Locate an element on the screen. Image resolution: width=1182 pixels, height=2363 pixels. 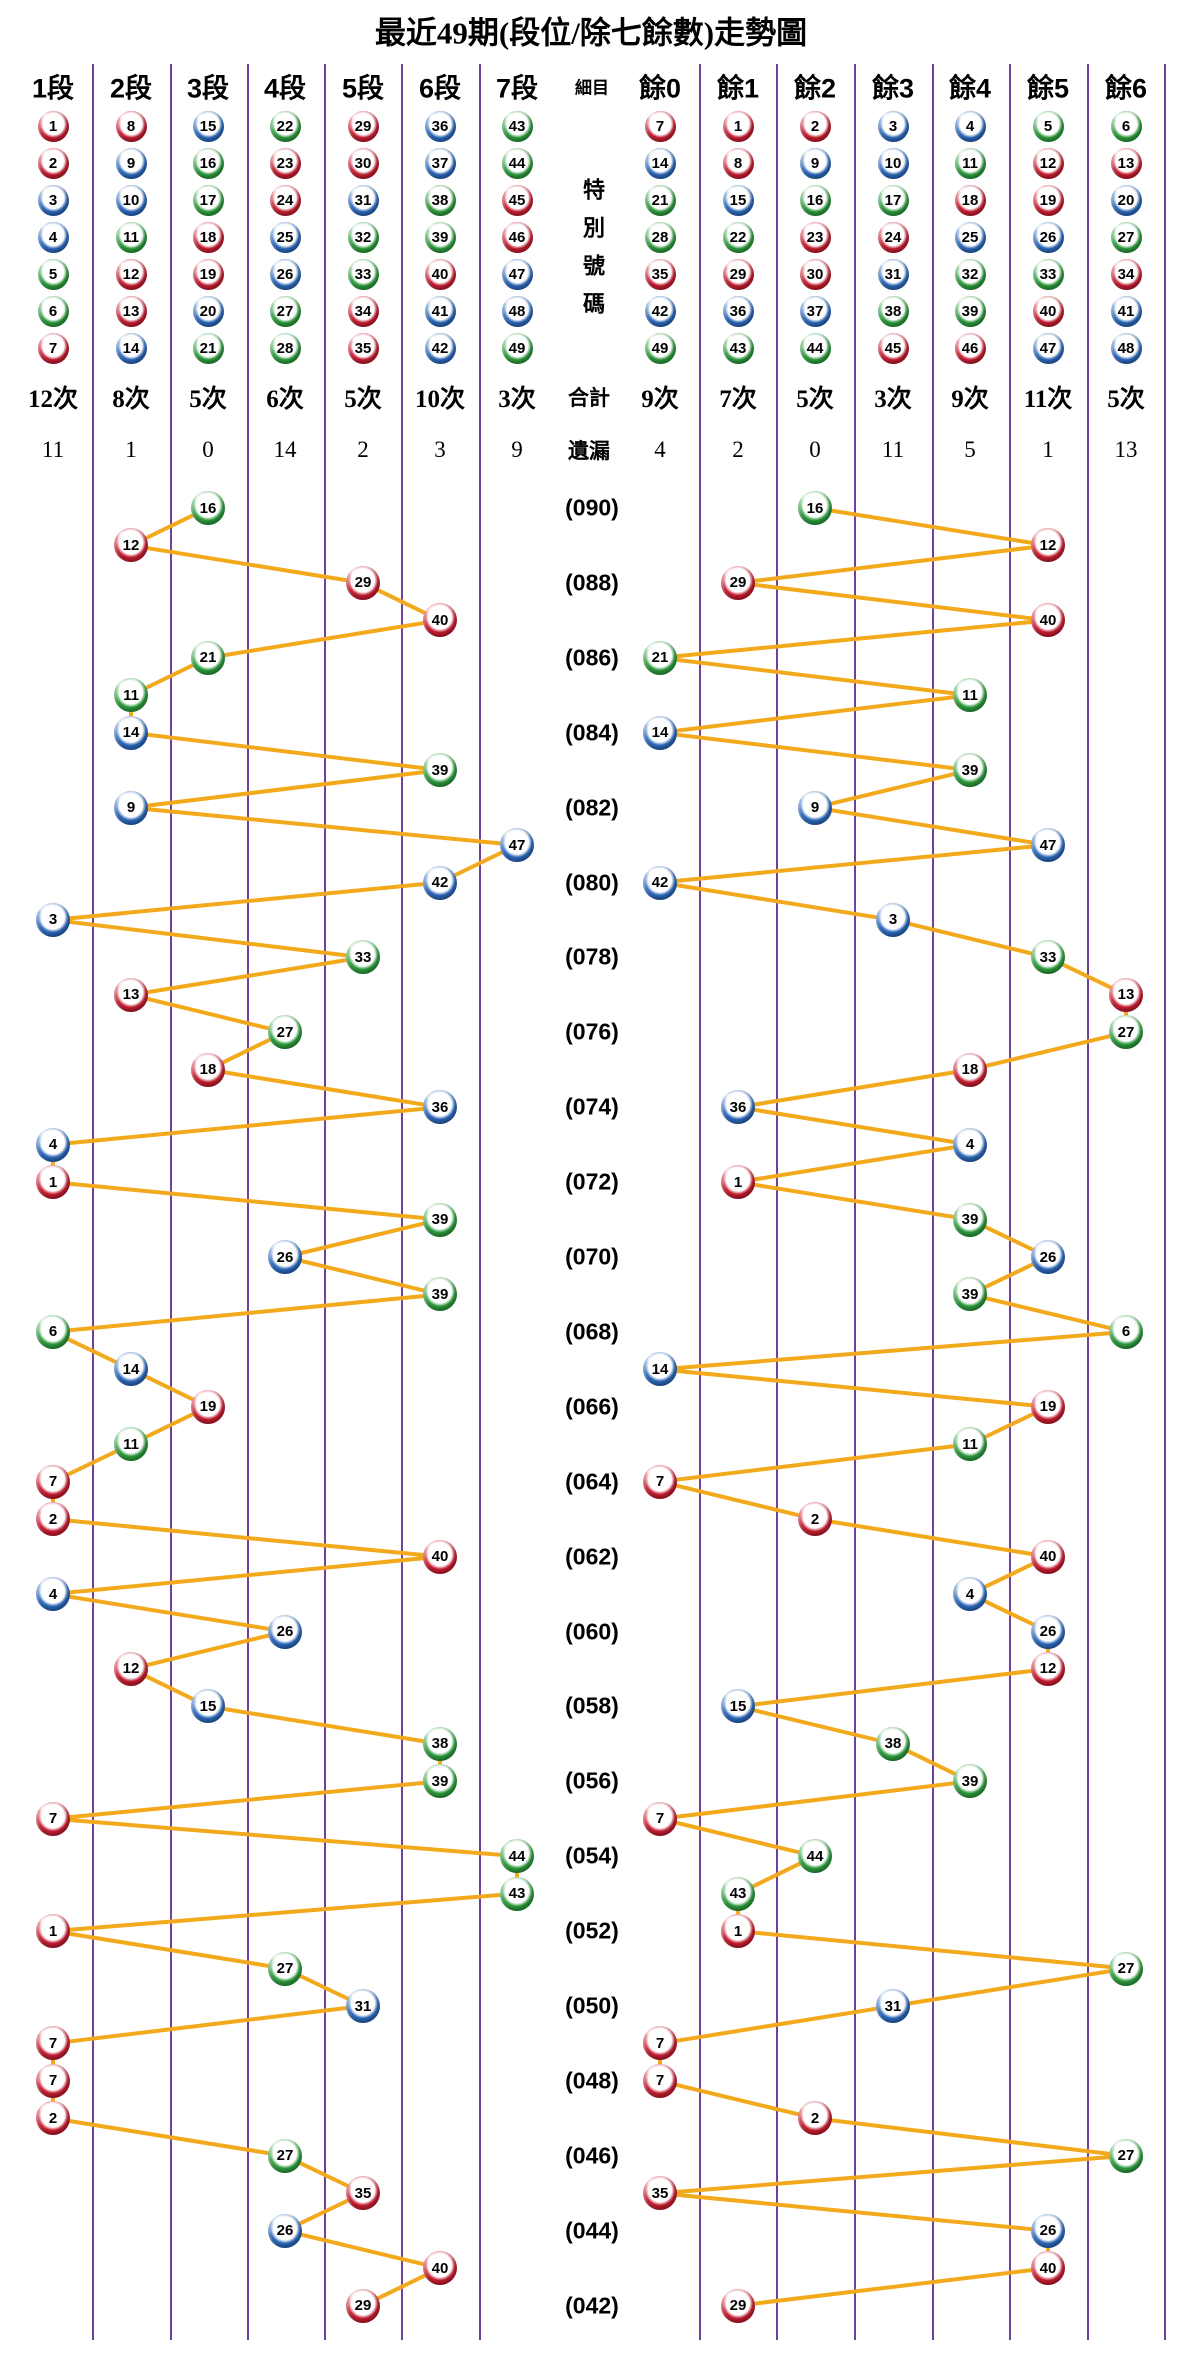
ball-48: 48 is located at coordinates (517, 311).